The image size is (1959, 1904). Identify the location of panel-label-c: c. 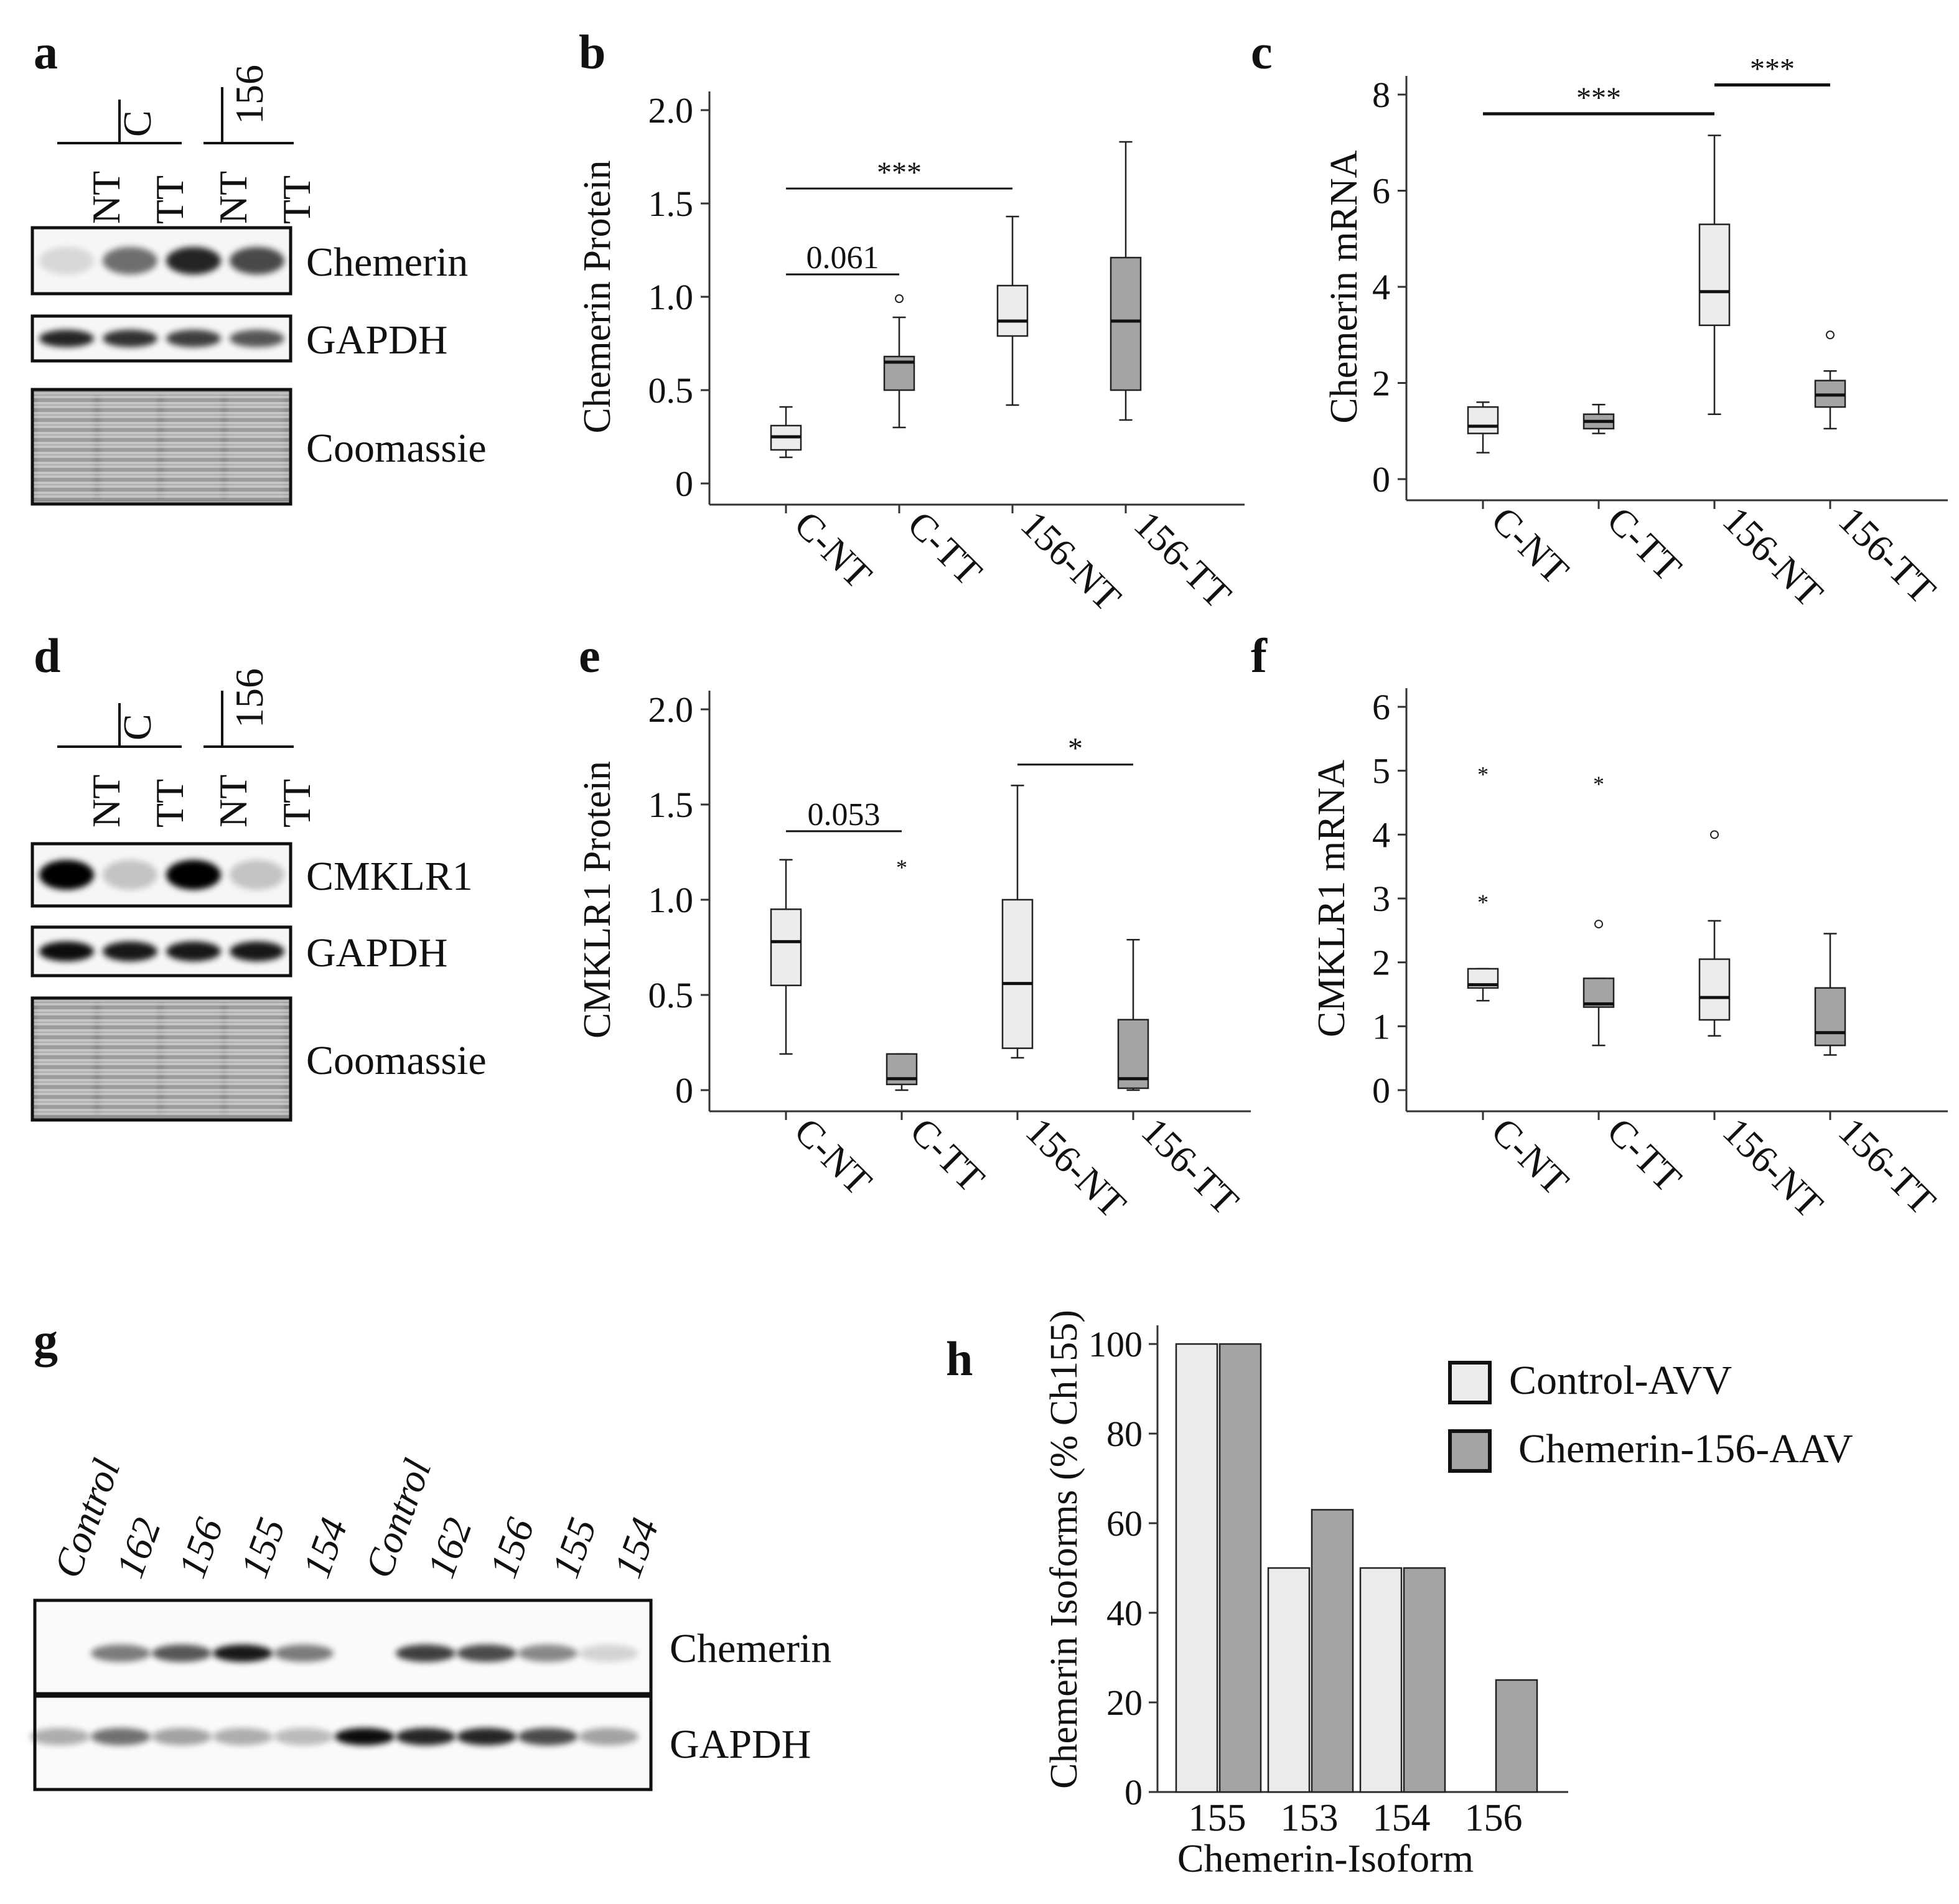
(1262, 52).